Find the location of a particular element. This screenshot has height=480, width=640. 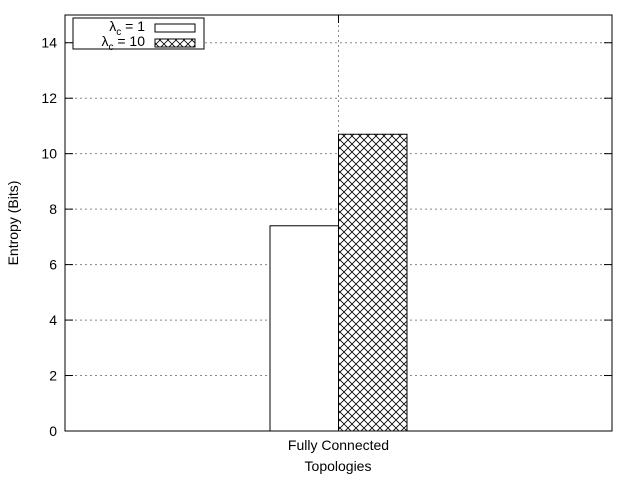

x-axis-ticks: Fully Connected is located at coordinates (338, 234).